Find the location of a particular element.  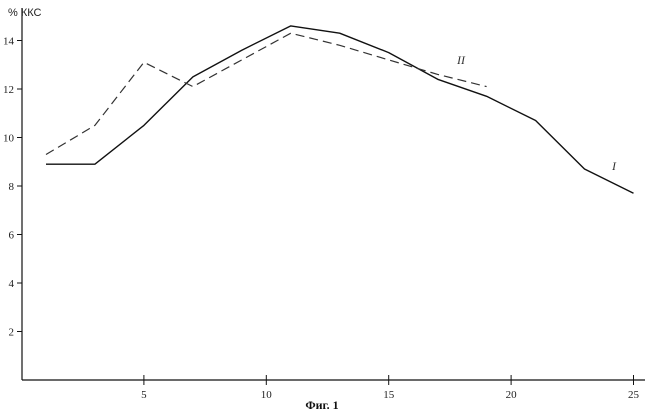

x-tick-label: 25 is located at coordinates (634, 395).